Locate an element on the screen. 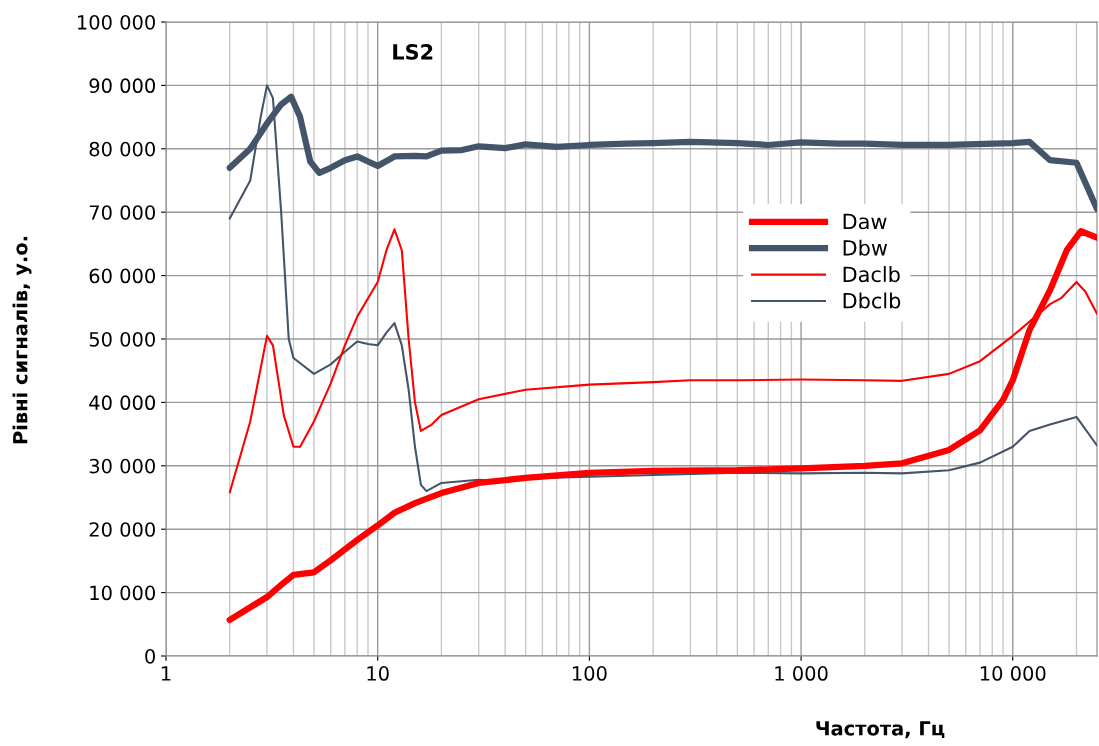 The image size is (1099, 746). legend-label: Dbw is located at coordinates (865, 247).